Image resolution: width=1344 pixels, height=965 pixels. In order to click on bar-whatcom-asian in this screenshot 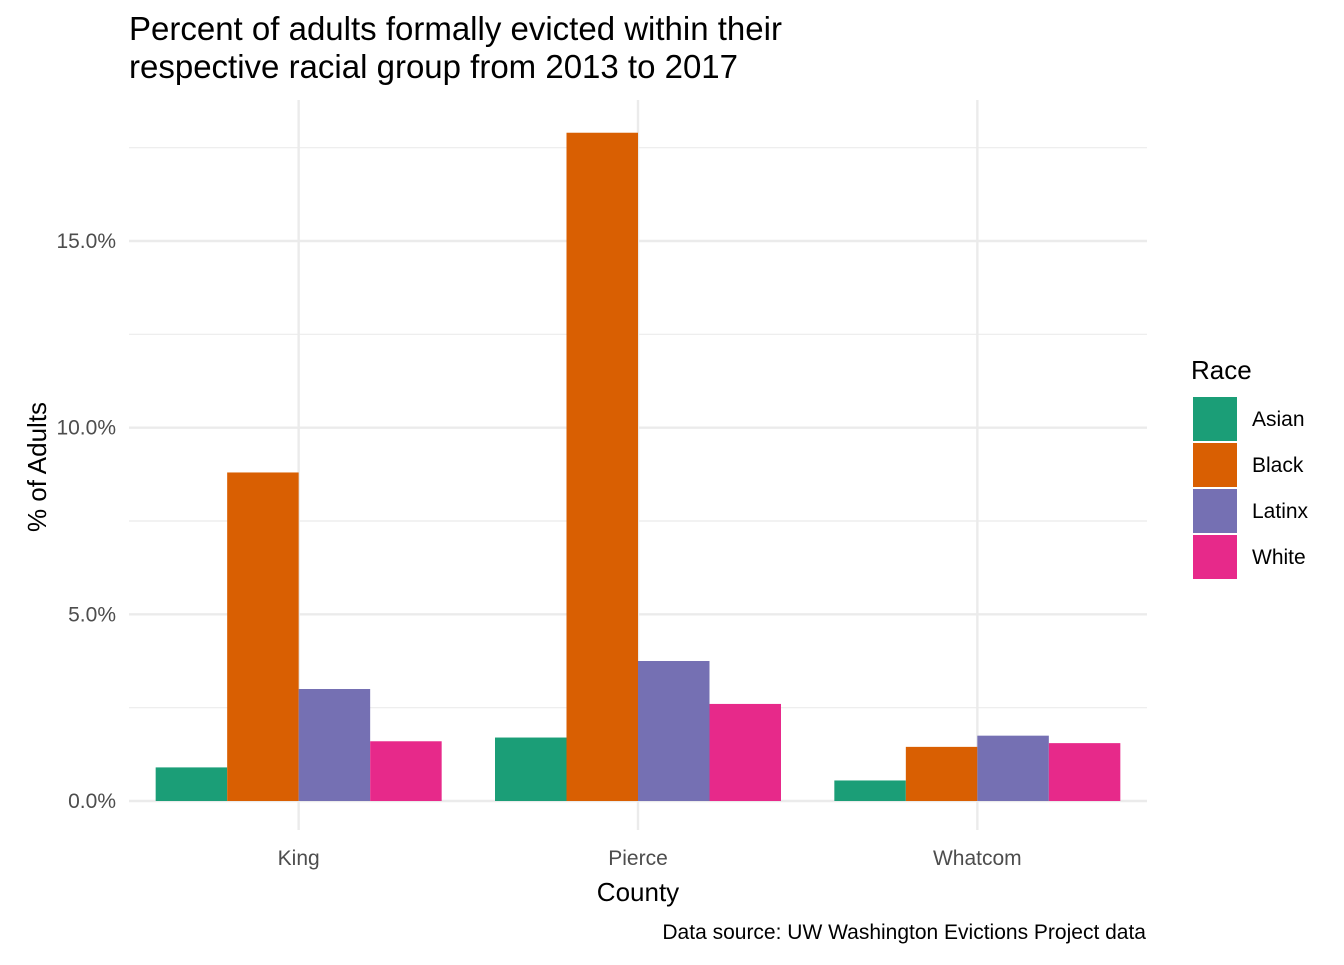, I will do `click(870, 790)`.